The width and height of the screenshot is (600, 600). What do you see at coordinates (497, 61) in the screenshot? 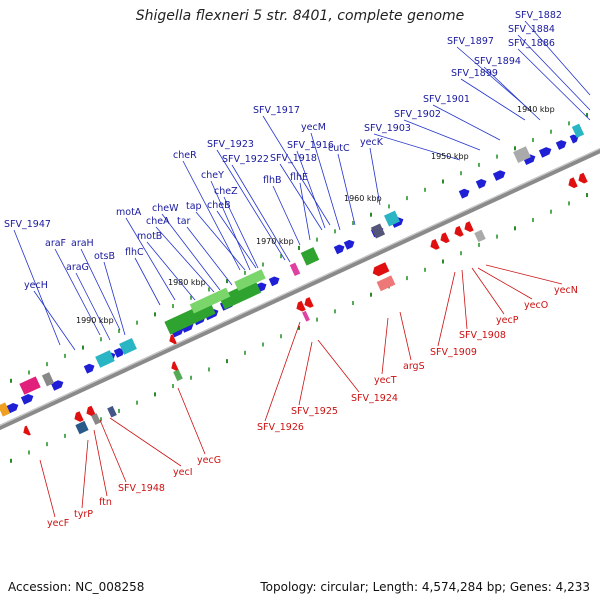
I see `gene-label: SFV_1894` at bounding box center [497, 61].